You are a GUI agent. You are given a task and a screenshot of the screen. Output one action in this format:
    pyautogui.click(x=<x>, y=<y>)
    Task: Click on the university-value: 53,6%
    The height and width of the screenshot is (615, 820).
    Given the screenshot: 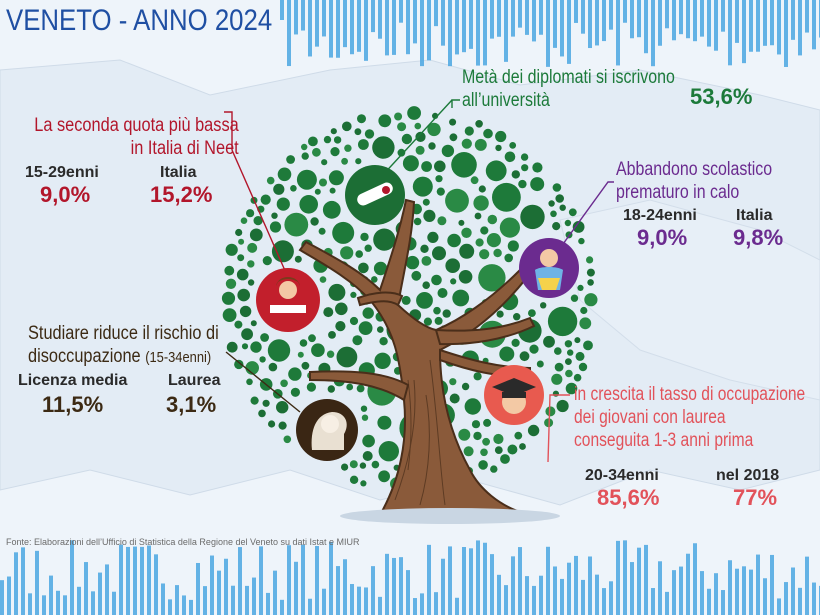 What is the action you would take?
    pyautogui.click(x=721, y=96)
    